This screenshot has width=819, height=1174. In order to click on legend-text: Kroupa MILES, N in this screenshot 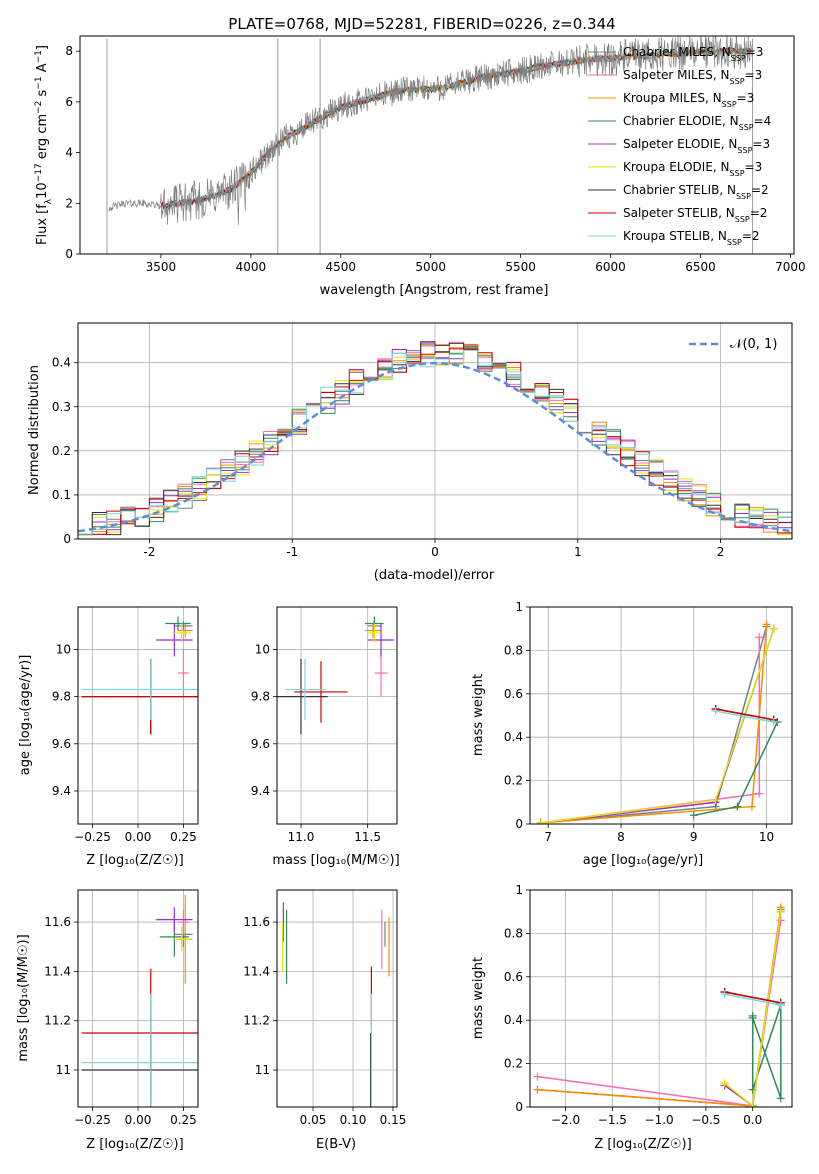, I will do `click(672, 98)`.